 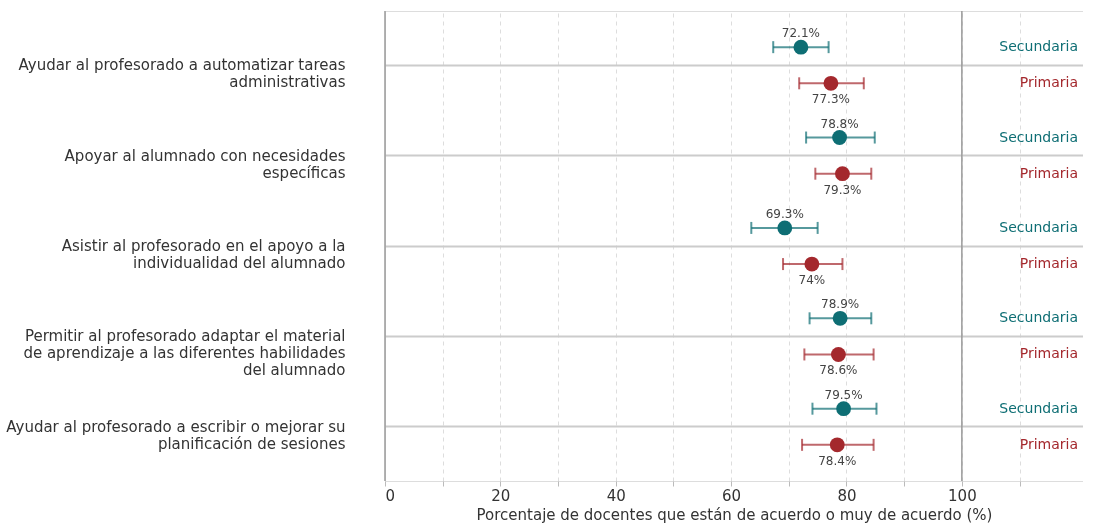 I want to click on x-tick-label: 0, so click(x=390, y=495).